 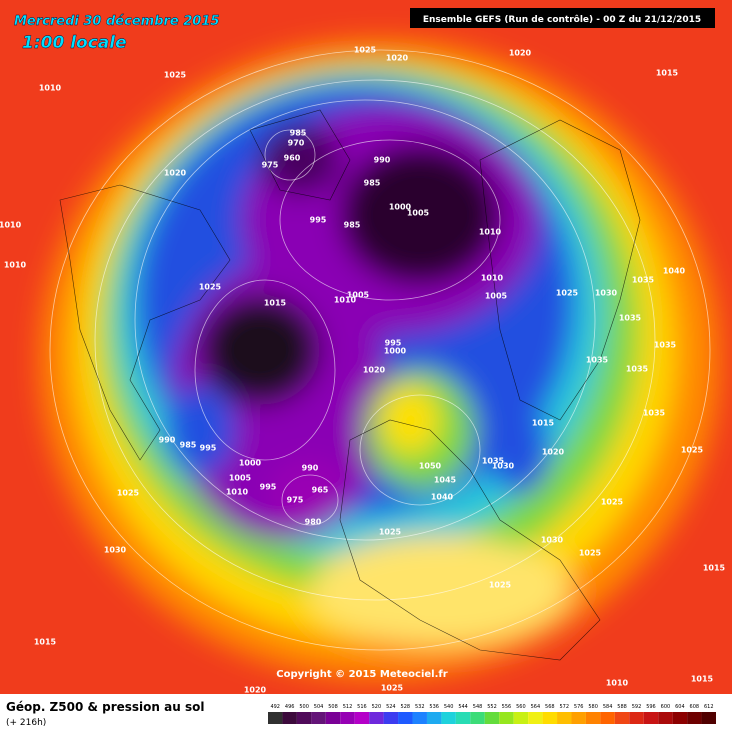 I want to click on colorbar-label: 512, so click(x=348, y=707).